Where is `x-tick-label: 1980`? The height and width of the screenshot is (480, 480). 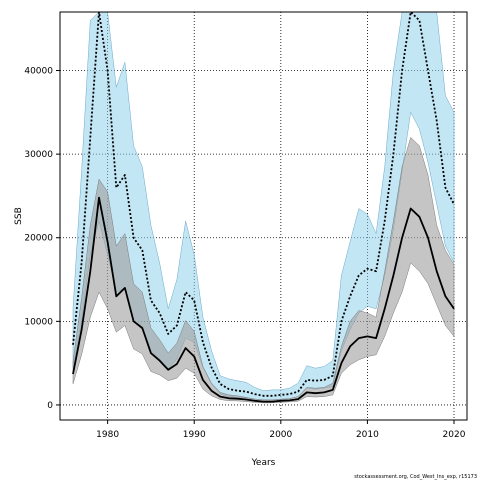 x-tick-label: 1980 is located at coordinates (107, 435).